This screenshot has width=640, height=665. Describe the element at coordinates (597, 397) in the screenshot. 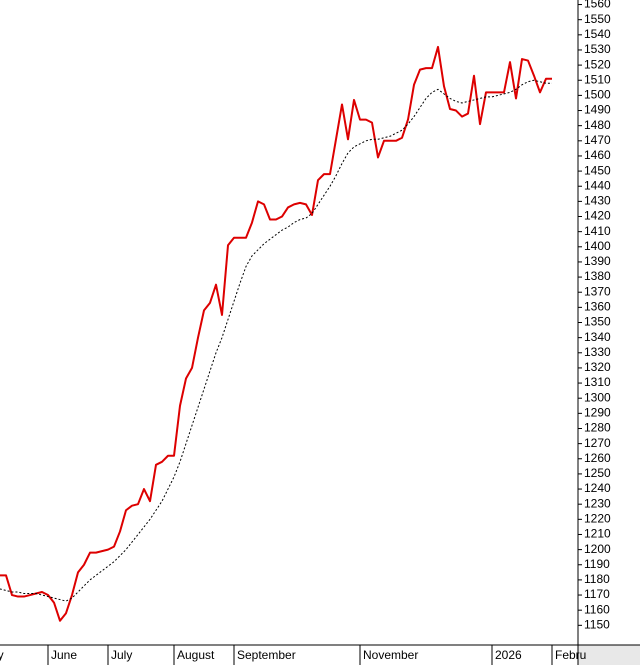

I see `y-tick-label: 1300` at that location.